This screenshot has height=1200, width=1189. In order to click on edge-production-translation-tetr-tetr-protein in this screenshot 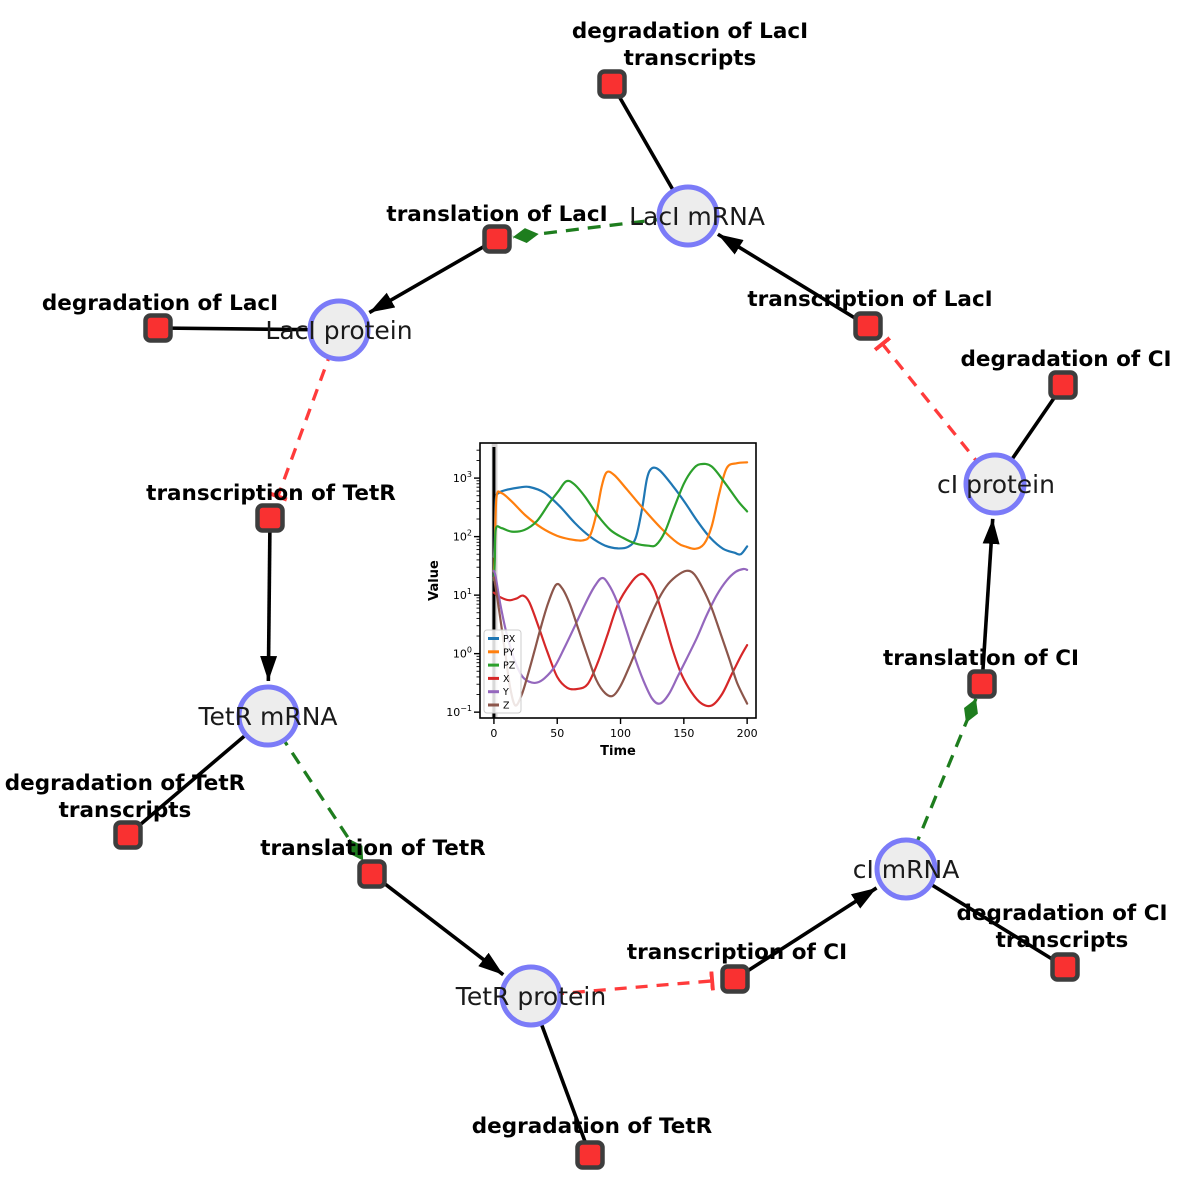, I will do `click(437, 924)`.